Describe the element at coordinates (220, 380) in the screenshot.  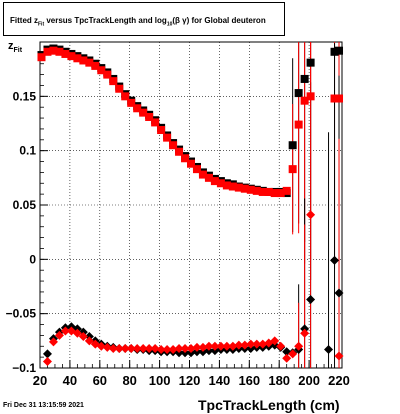
I see `x-tick-label: 140` at that location.